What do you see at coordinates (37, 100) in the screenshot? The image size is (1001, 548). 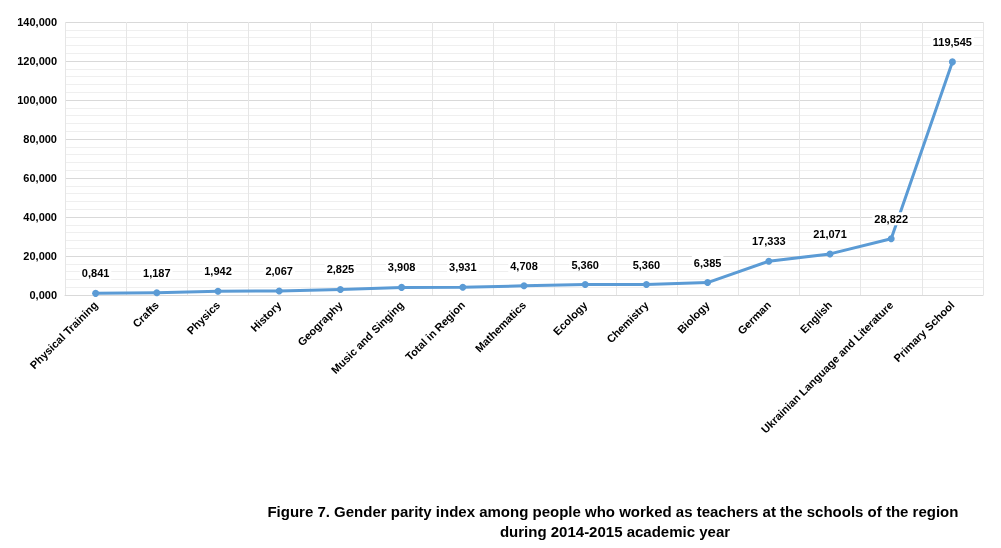 I see `y-tick-label: 100,000` at bounding box center [37, 100].